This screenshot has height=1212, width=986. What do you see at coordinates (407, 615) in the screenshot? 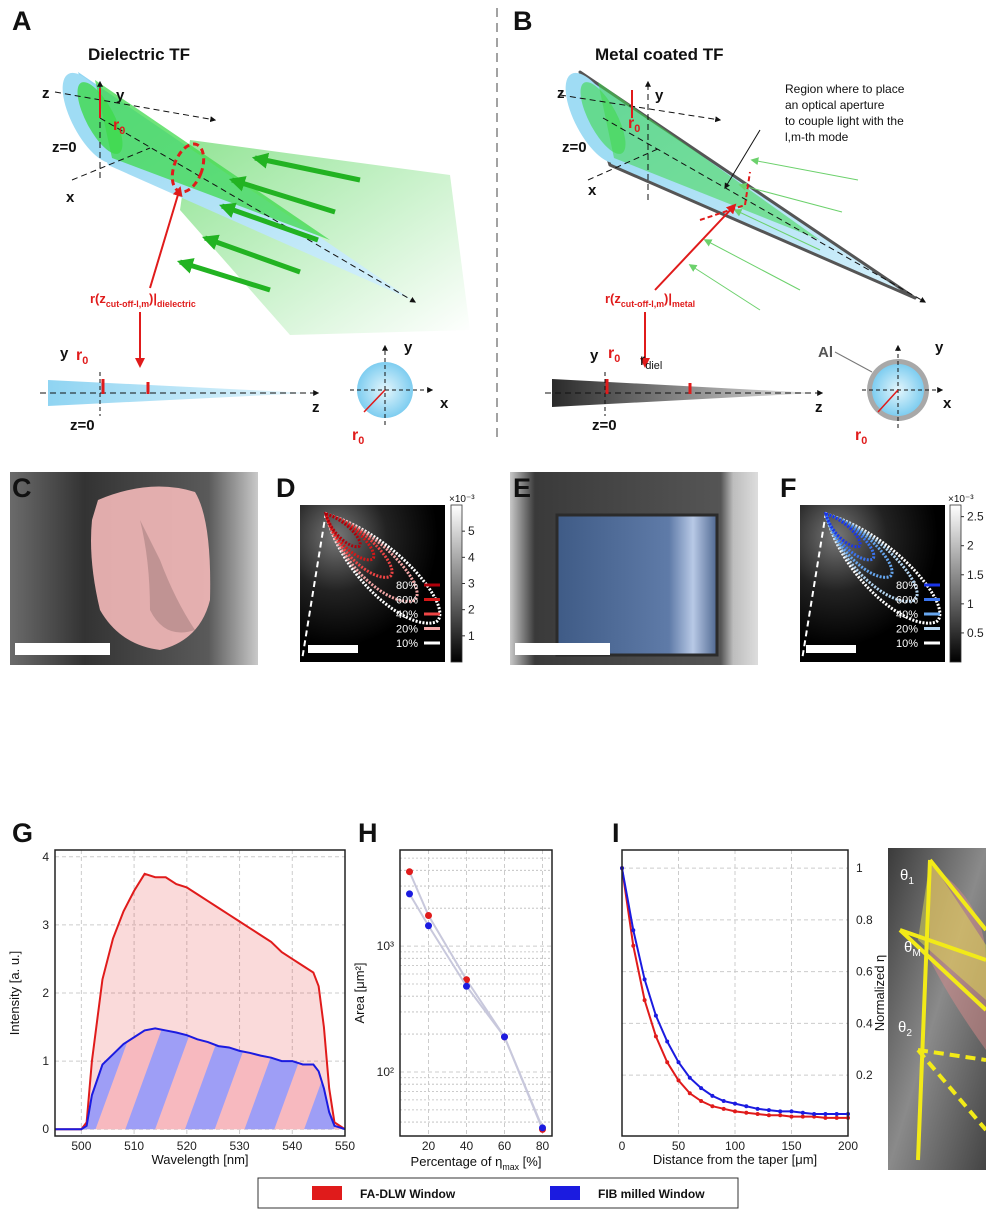
I see `contour-legend-label: 40%` at bounding box center [407, 615].